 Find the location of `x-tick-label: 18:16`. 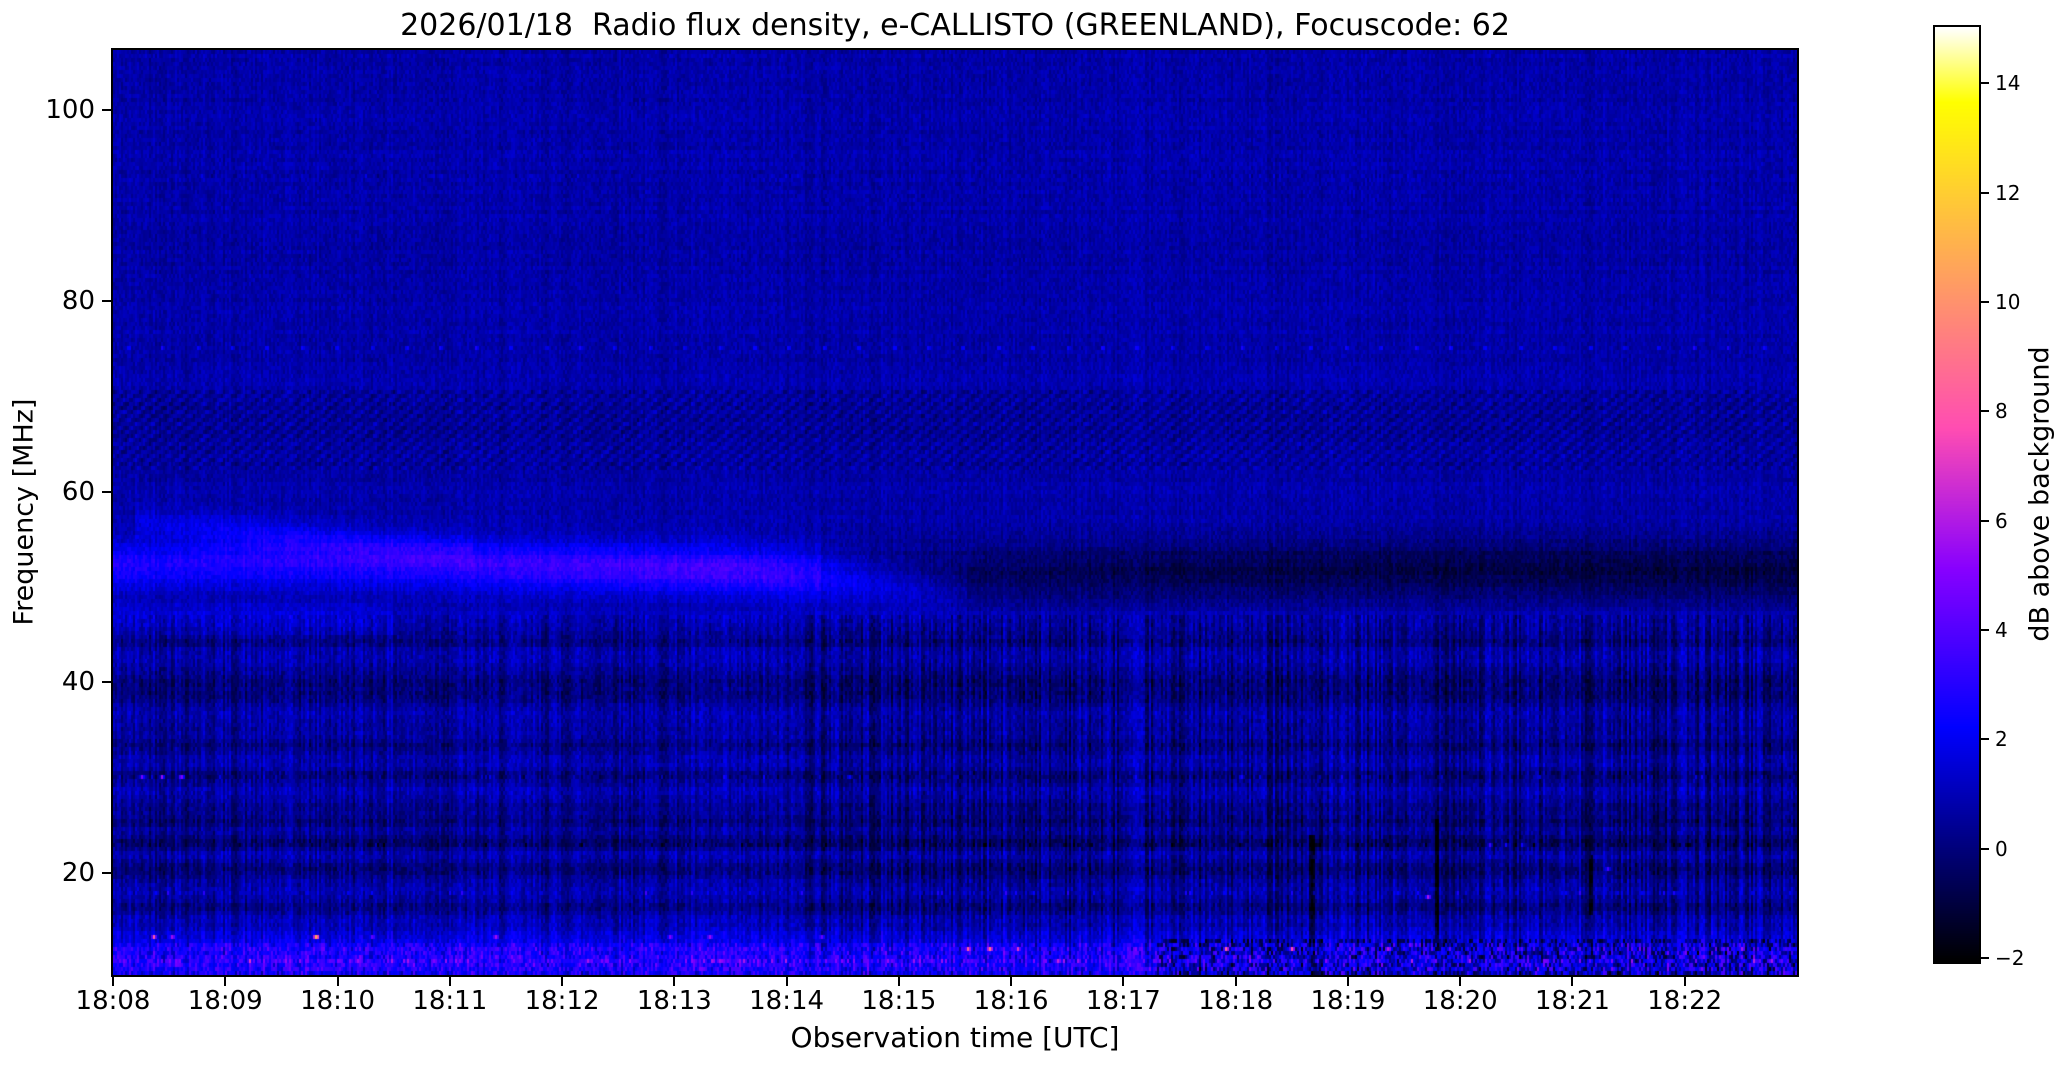

x-tick-label: 18:16 is located at coordinates (1011, 1001).